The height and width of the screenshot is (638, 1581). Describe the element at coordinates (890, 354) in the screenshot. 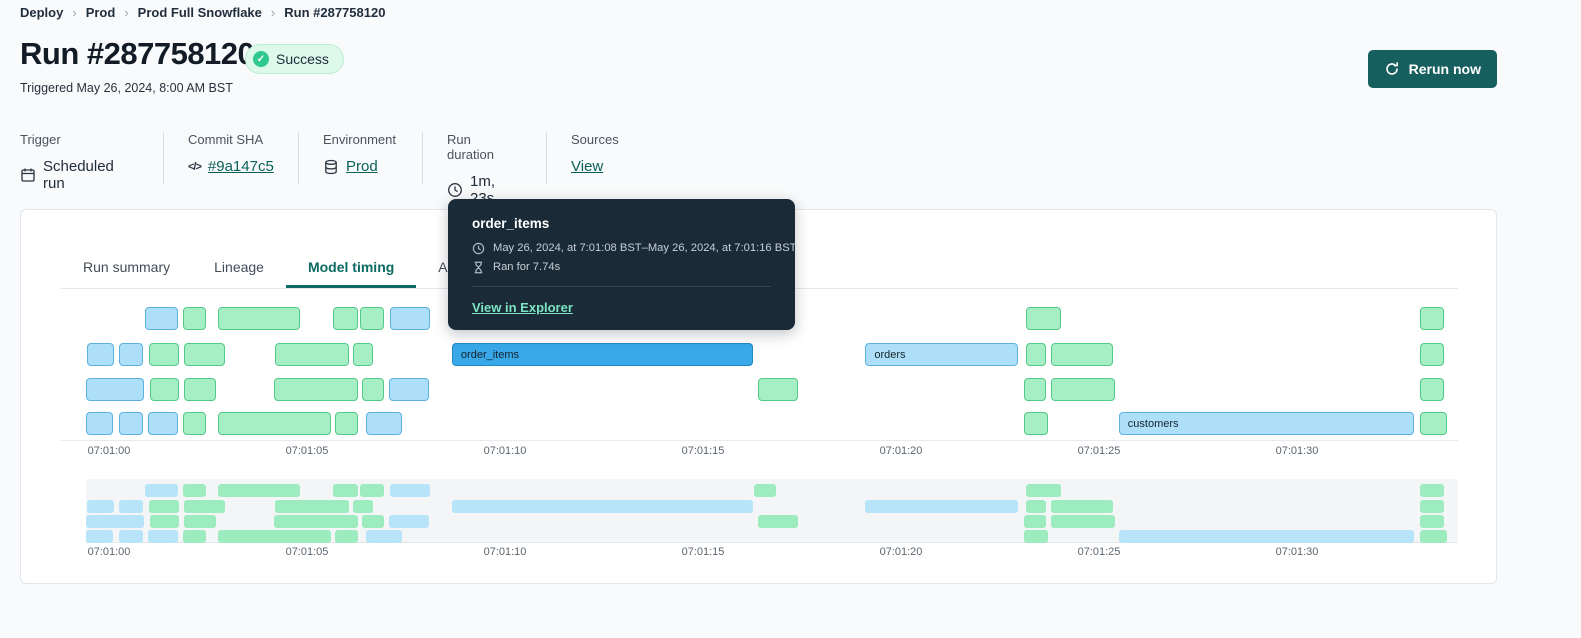

I see `gantt-bar-label: orders` at that location.